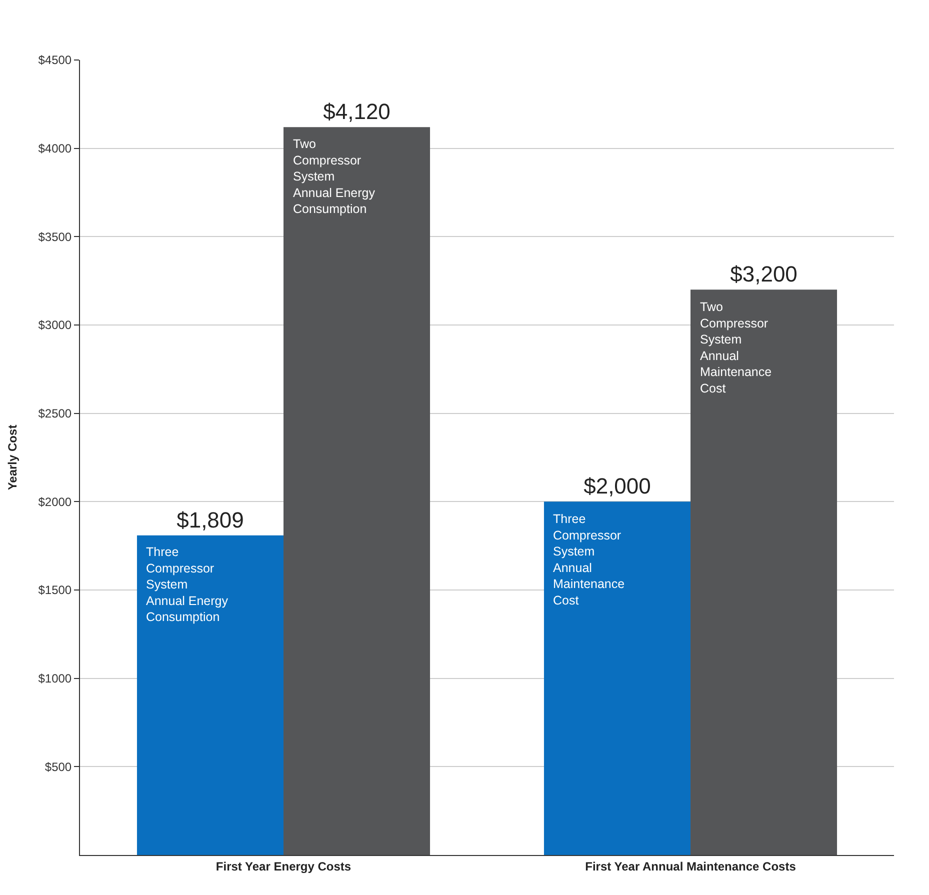 This screenshot has height=895, width=929. I want to click on y-tick-label: $1000, so click(55, 679).